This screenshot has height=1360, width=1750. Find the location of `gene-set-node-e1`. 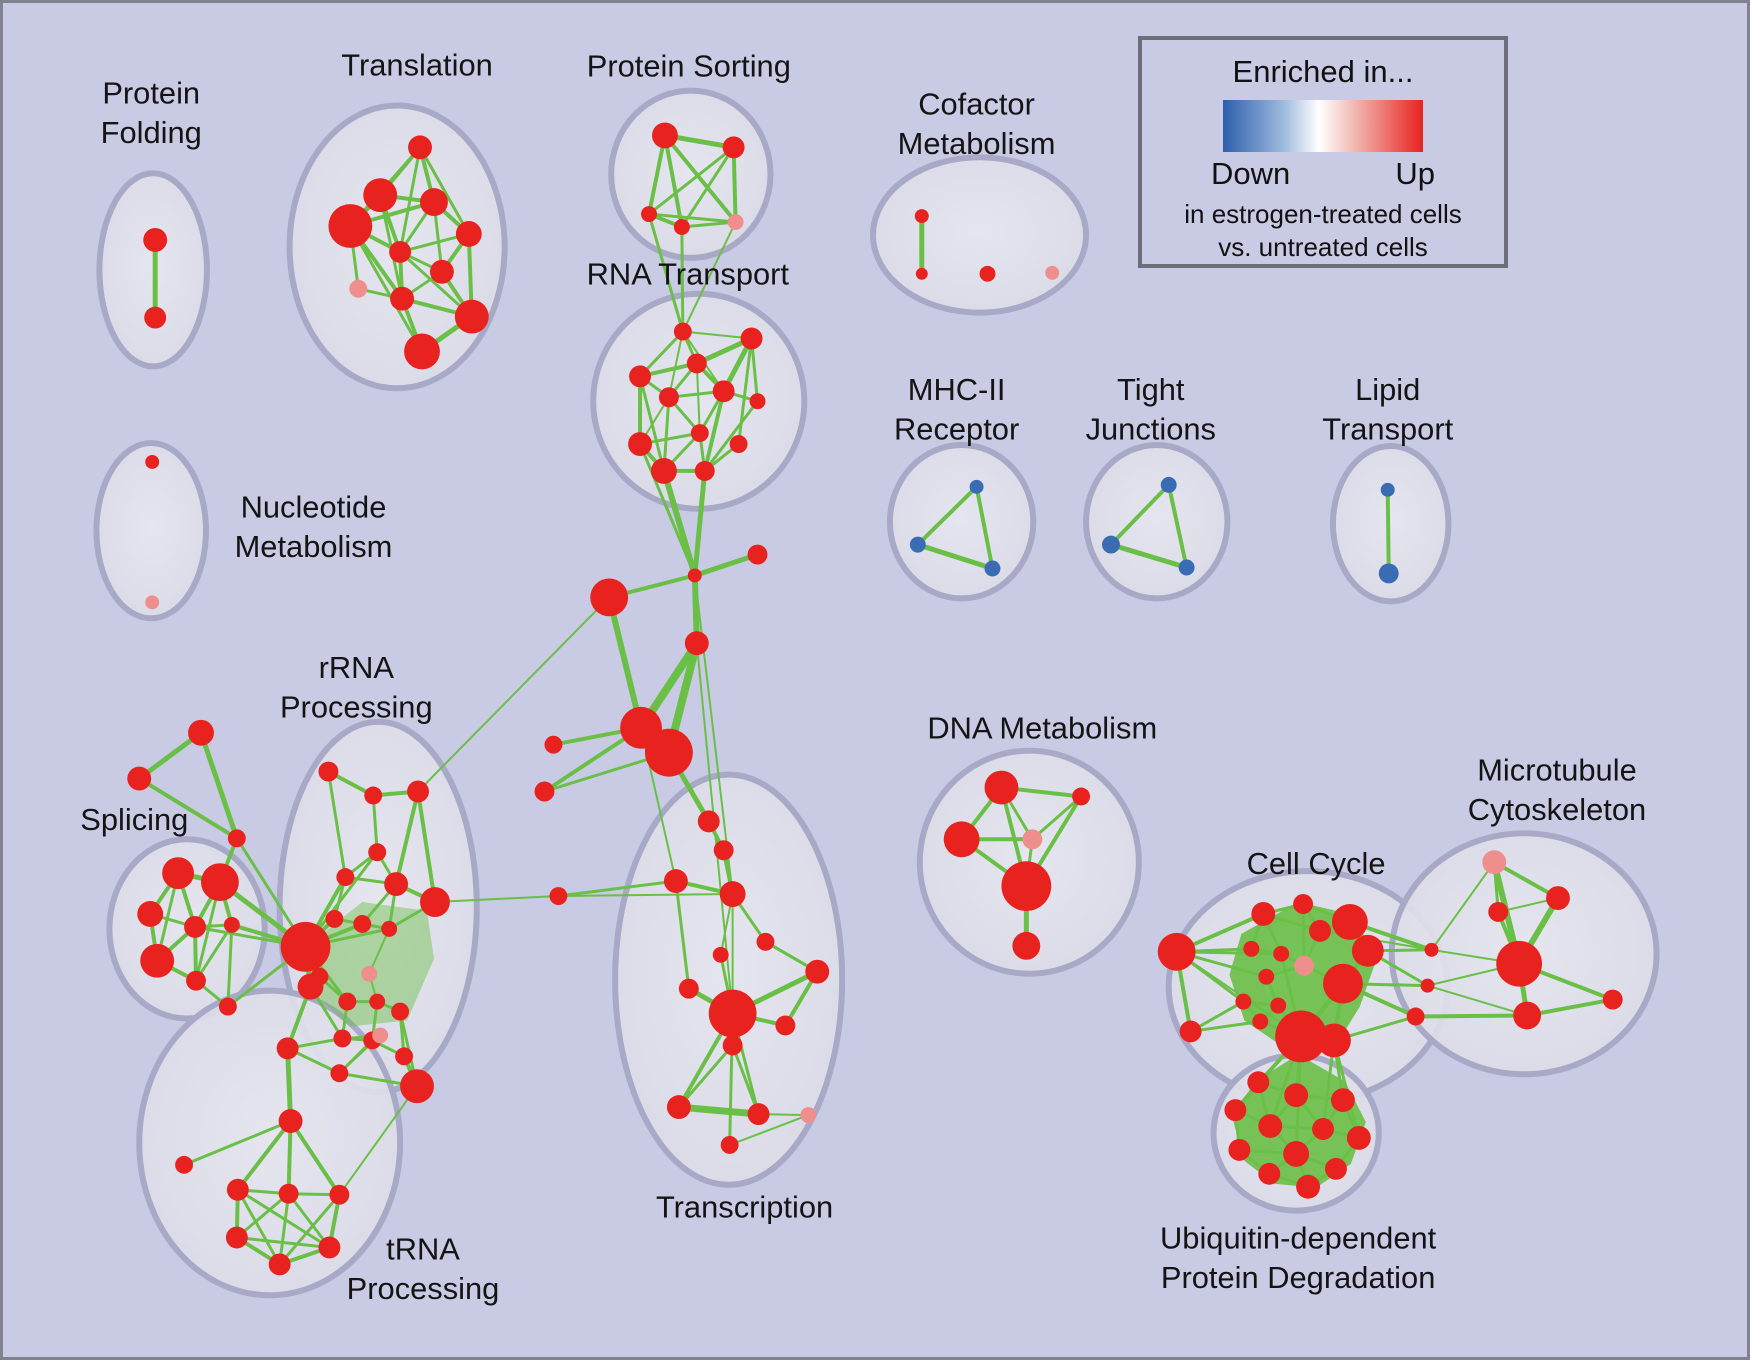

gene-set-node-e1 is located at coordinates (1081, 796).